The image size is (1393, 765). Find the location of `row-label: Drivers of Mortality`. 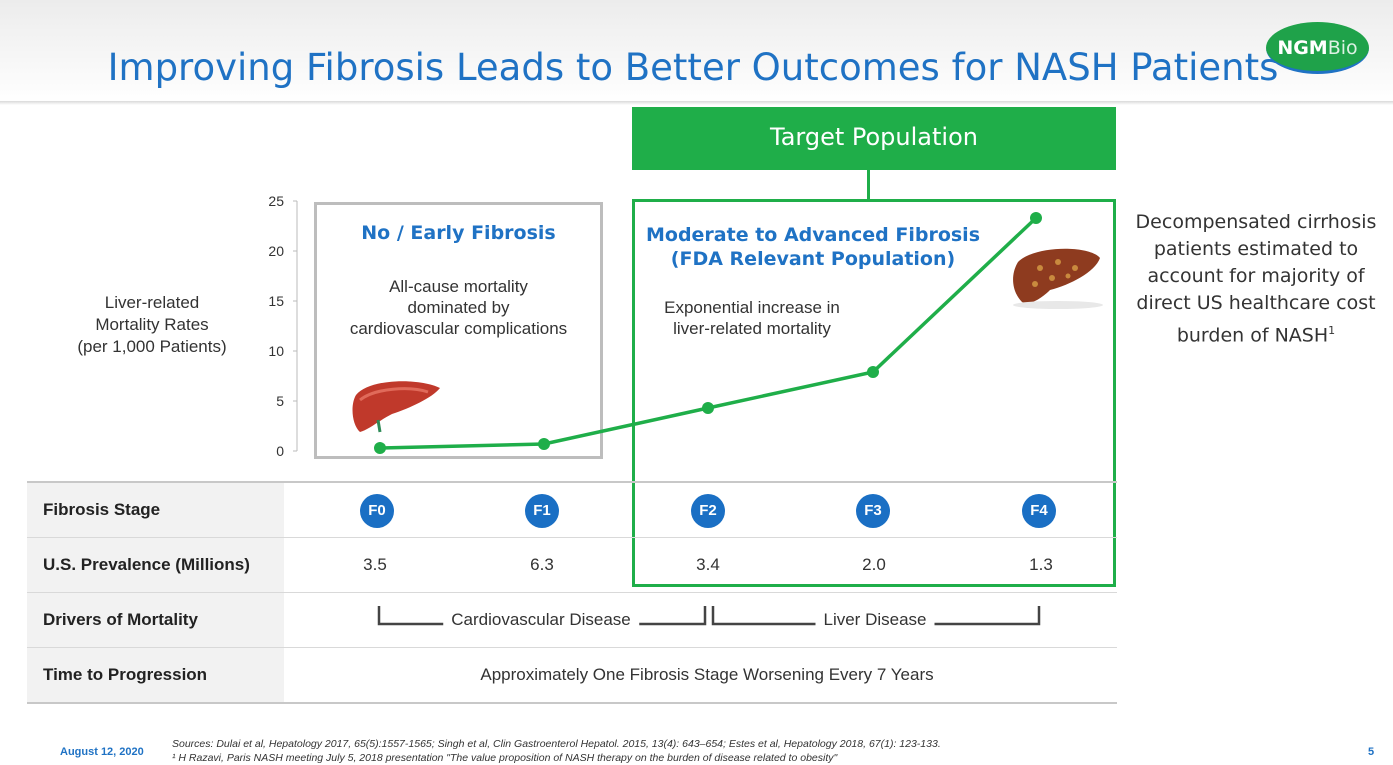

row-label: Drivers of Mortality is located at coordinates (155, 620).